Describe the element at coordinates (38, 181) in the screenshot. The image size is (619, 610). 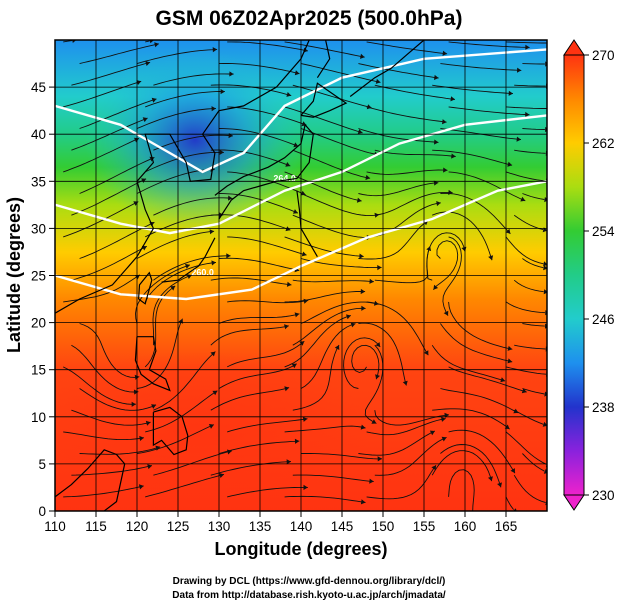
I see `y-tick-label: 35` at that location.